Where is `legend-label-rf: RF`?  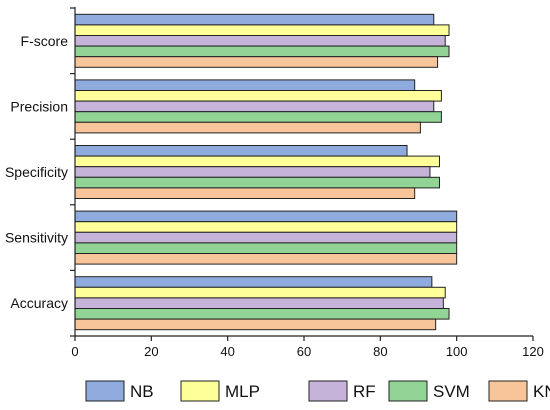
legend-label-rf: RF is located at coordinates (364, 391).